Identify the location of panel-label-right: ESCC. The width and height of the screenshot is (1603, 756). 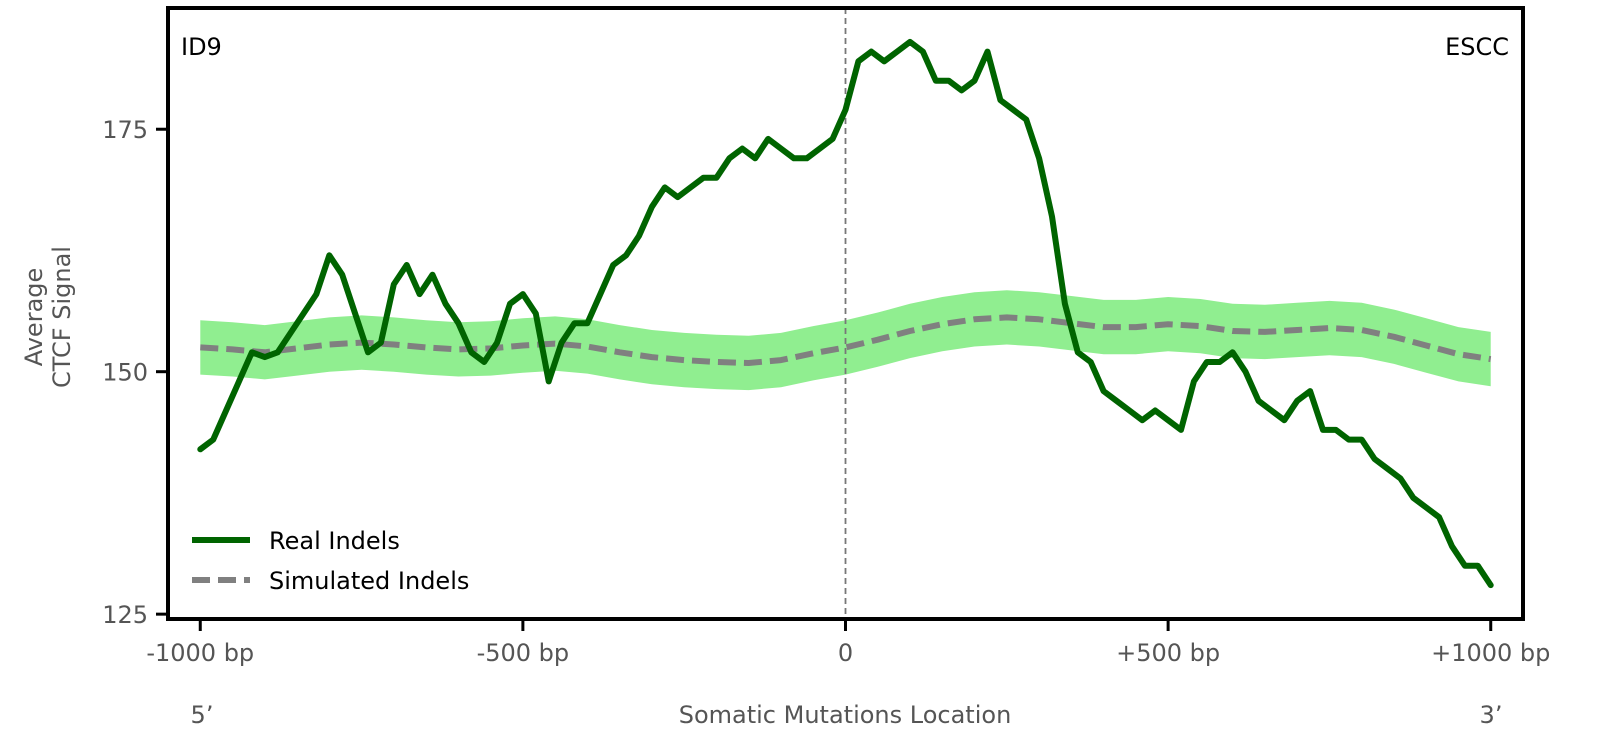
(1477, 47).